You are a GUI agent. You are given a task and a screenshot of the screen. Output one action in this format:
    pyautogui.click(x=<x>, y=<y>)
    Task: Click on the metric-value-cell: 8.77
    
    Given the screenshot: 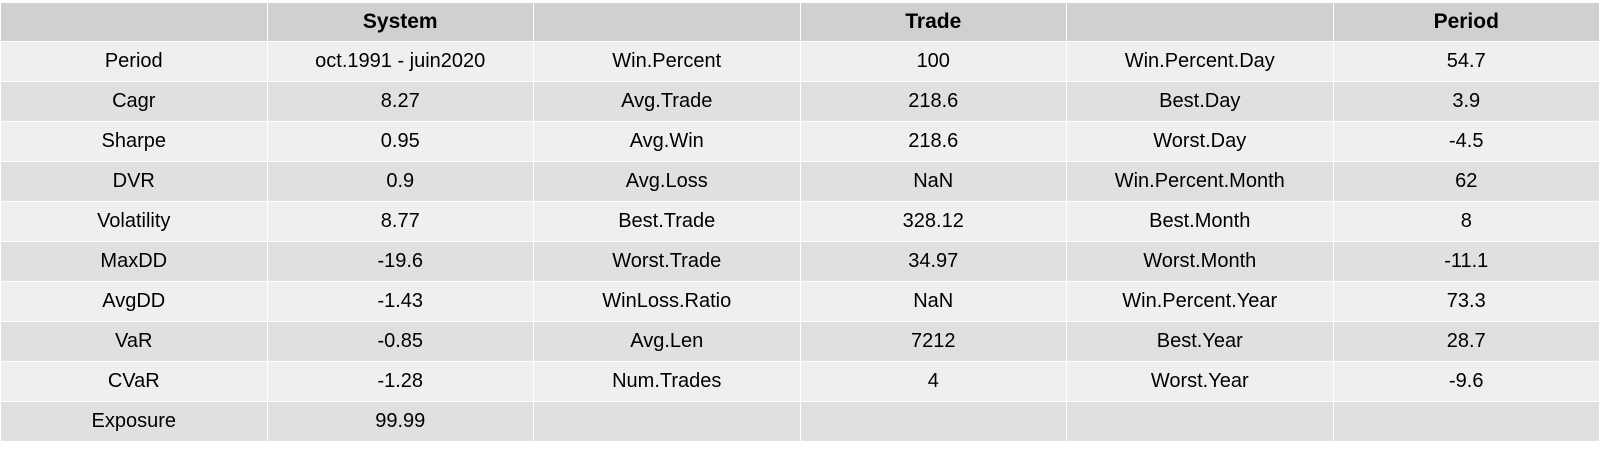 What is the action you would take?
    pyautogui.click(x=400, y=221)
    